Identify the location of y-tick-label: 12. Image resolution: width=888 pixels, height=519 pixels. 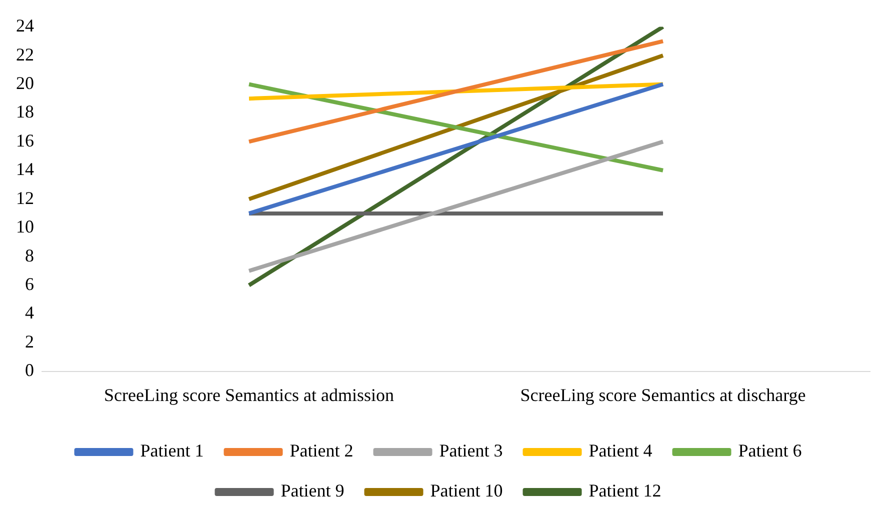
(25, 198).